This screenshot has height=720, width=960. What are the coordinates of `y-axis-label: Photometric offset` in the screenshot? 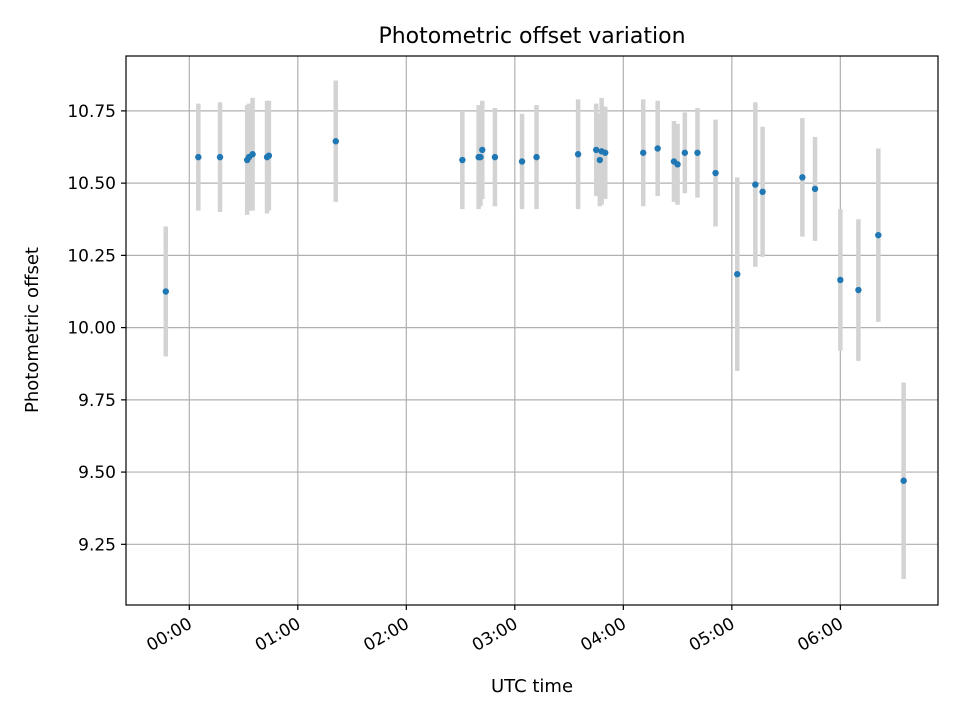 It's located at (32, 330).